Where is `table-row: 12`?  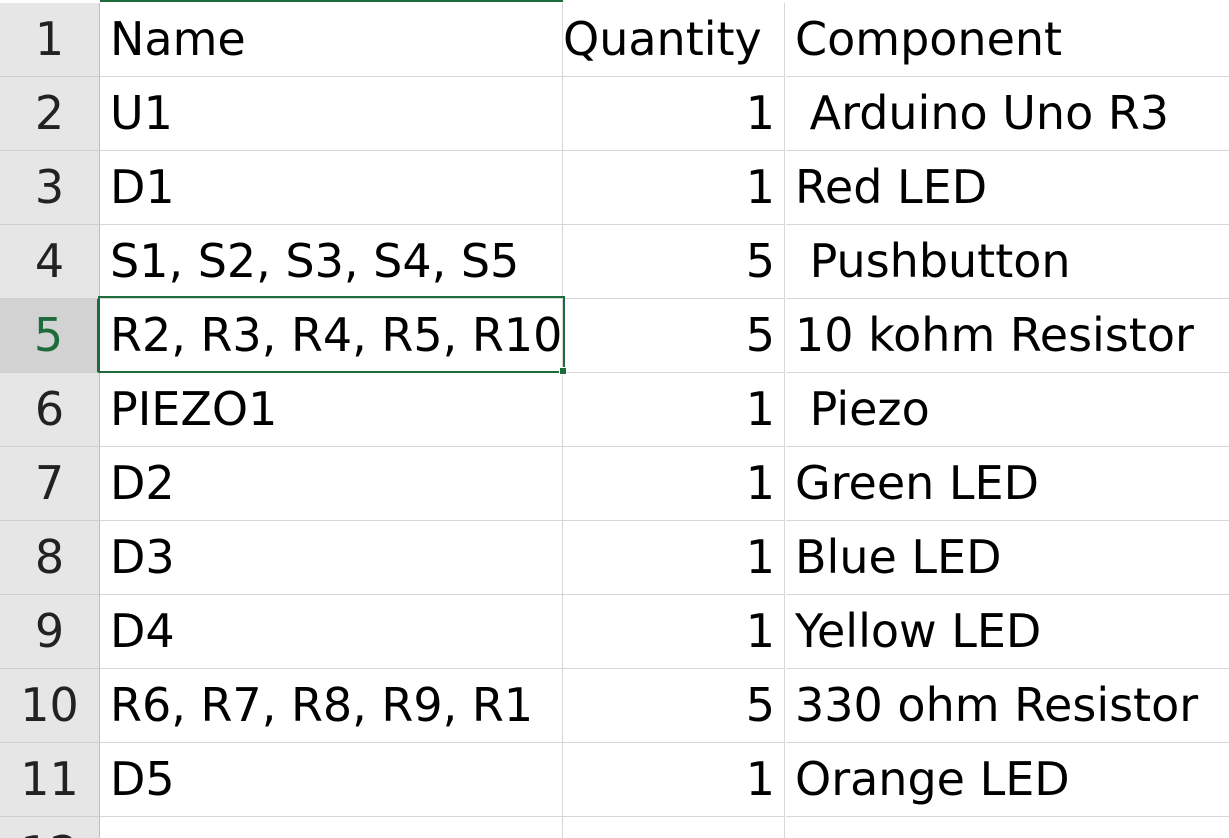 table-row: 12 is located at coordinates (614, 827).